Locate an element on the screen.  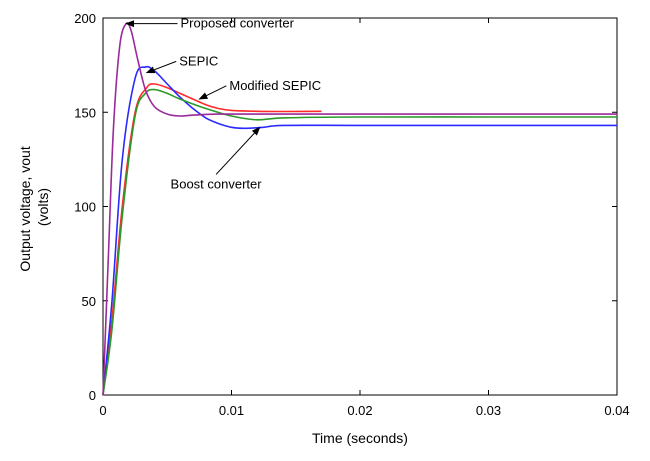
y-tick-label: 150 is located at coordinates (85, 112).